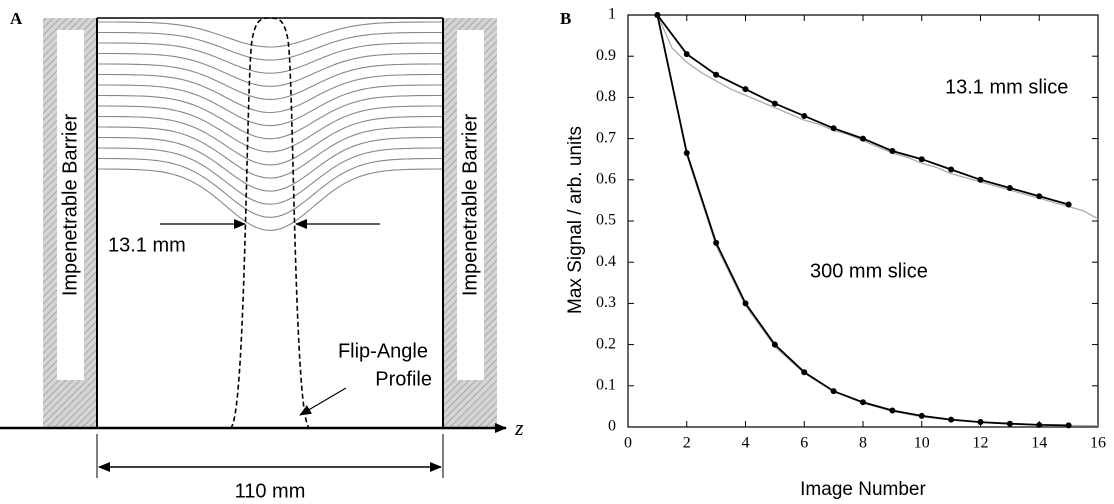 The width and height of the screenshot is (1114, 504). Describe the element at coordinates (804, 443) in the screenshot. I see `x-tick-label: 6` at that location.